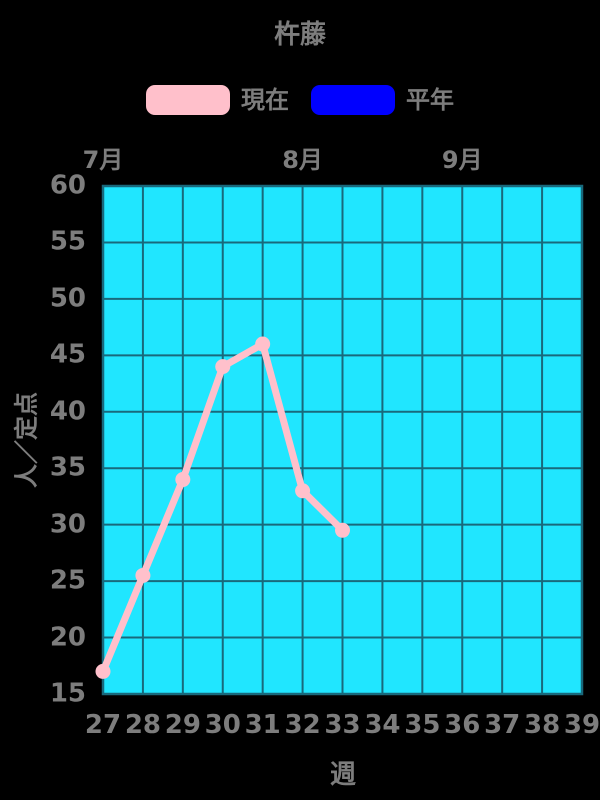  What do you see at coordinates (182, 725) in the screenshot?
I see `x-tick-label: 29` at bounding box center [182, 725].